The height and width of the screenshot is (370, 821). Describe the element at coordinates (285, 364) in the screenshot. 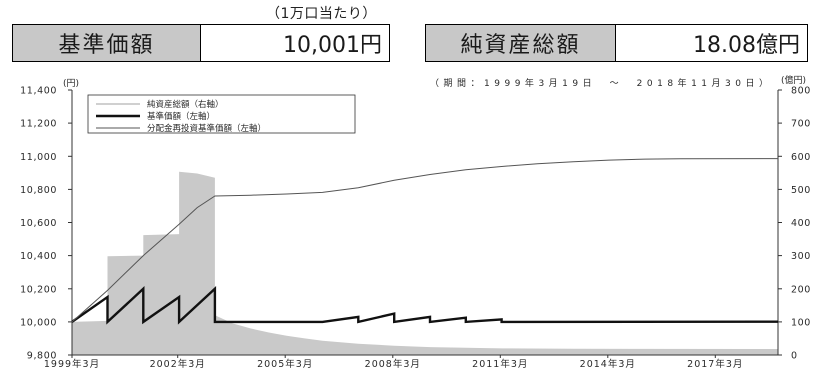

I see `x-axis-tick-label: 2005年3月` at that location.